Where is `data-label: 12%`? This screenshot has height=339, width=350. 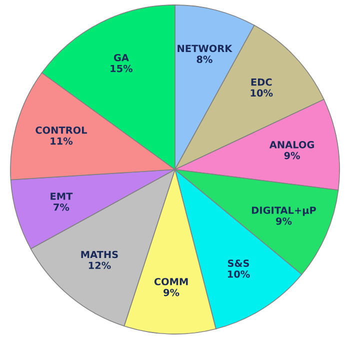 data-label: 12% is located at coordinates (99, 266).